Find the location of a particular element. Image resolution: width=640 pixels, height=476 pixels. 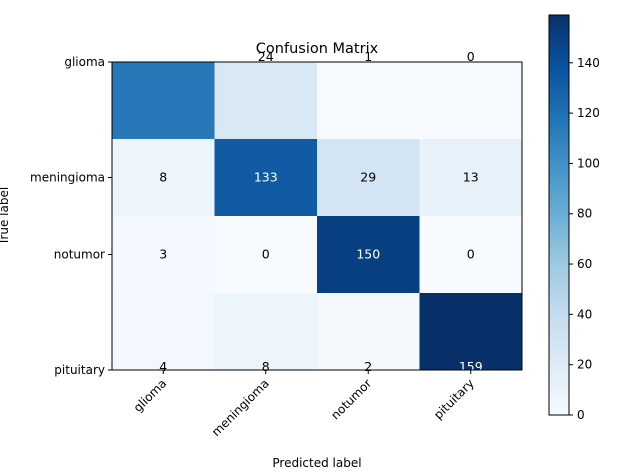

cell-label-pituitary-meningioma: 8 is located at coordinates (266, 366).